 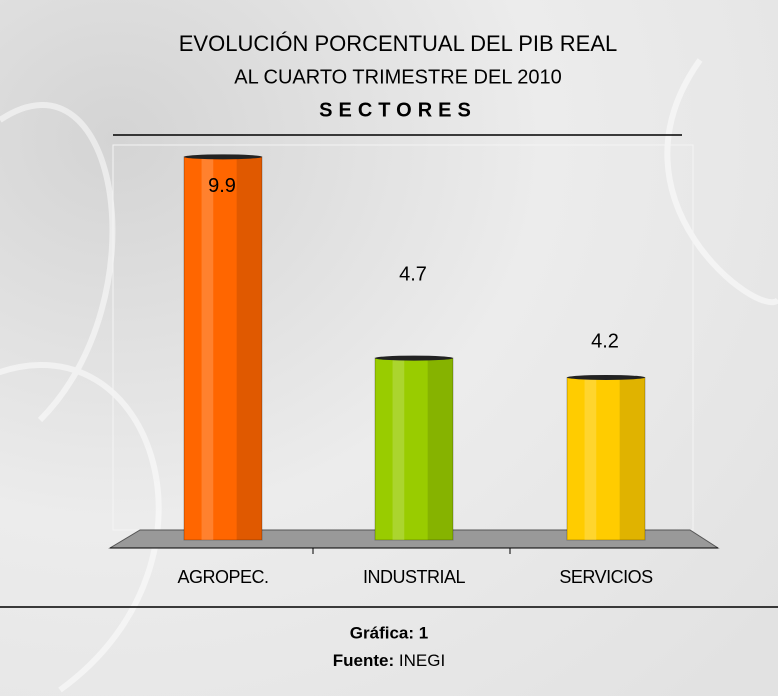 What do you see at coordinates (398, 110) in the screenshot?
I see `chart-heading: SECTORES` at bounding box center [398, 110].